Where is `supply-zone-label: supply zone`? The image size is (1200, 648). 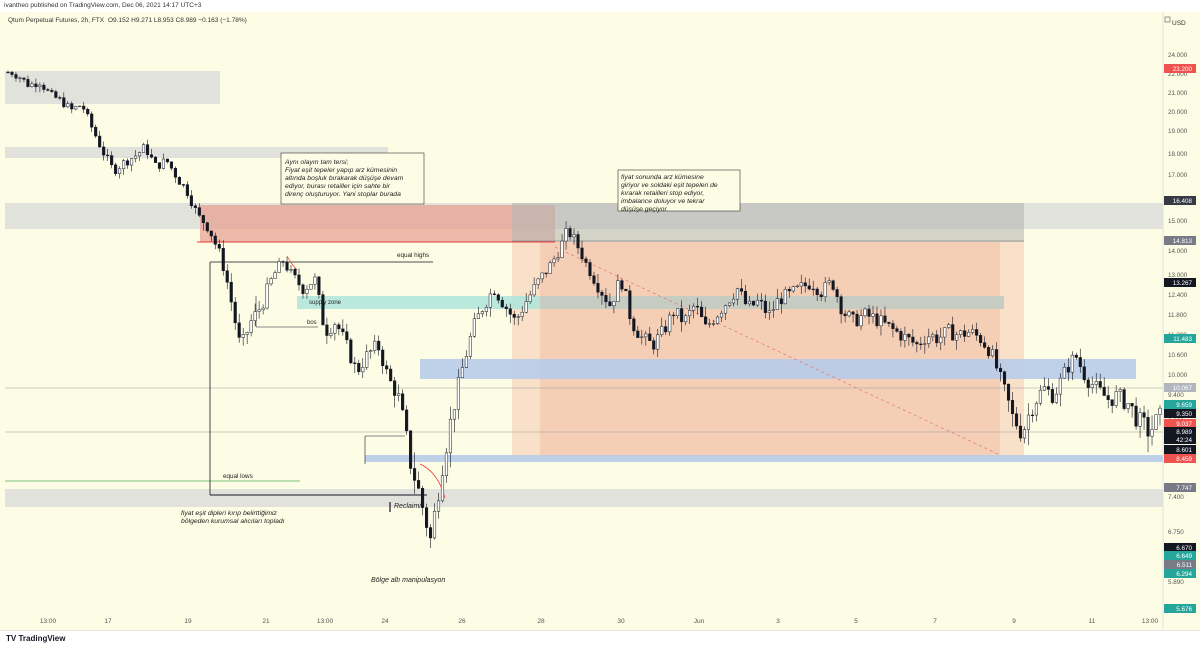 supply-zone-label: supply zone is located at coordinates (325, 303).